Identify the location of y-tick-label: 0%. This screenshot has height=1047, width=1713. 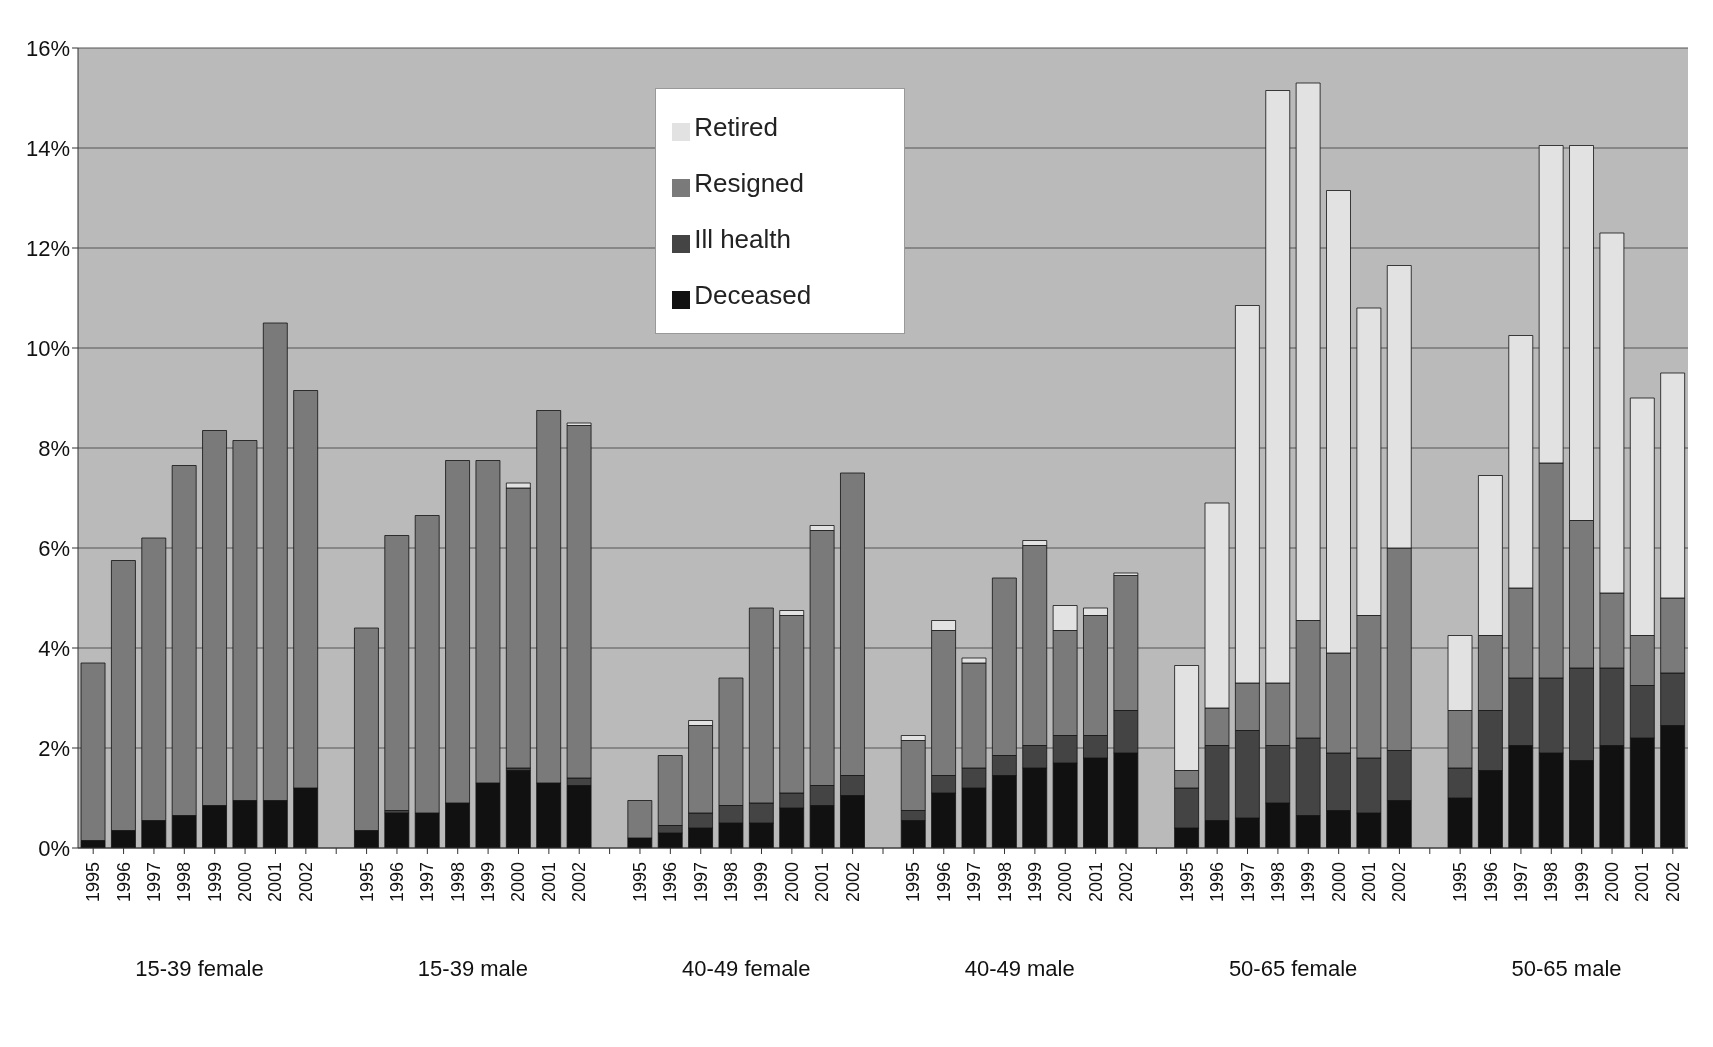
(54, 848).